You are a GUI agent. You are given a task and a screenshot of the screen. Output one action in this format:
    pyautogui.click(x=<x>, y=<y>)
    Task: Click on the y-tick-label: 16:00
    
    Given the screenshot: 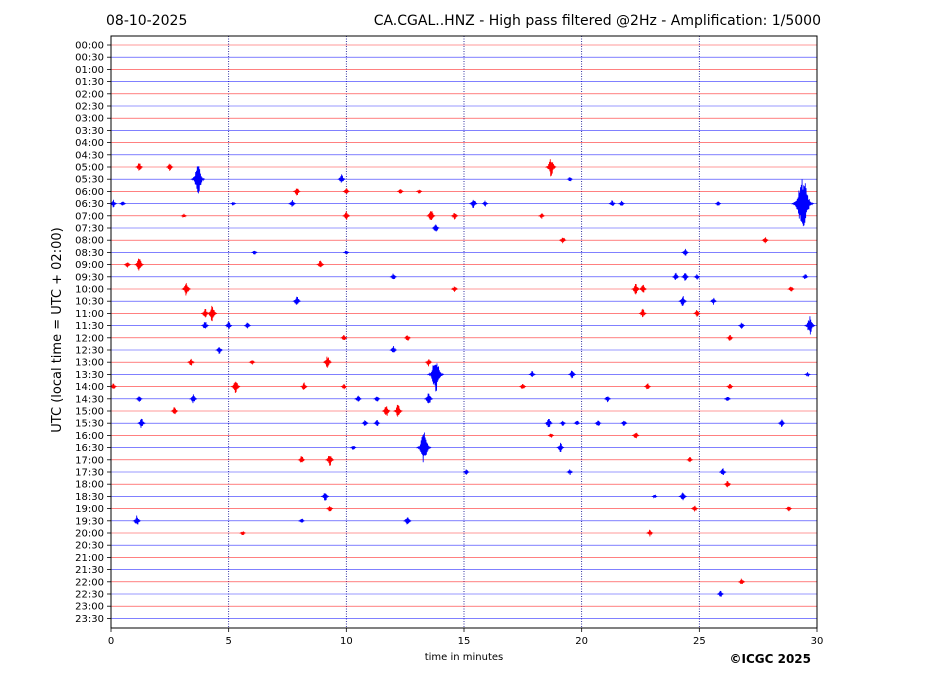 What is the action you would take?
    pyautogui.click(x=89, y=436)
    